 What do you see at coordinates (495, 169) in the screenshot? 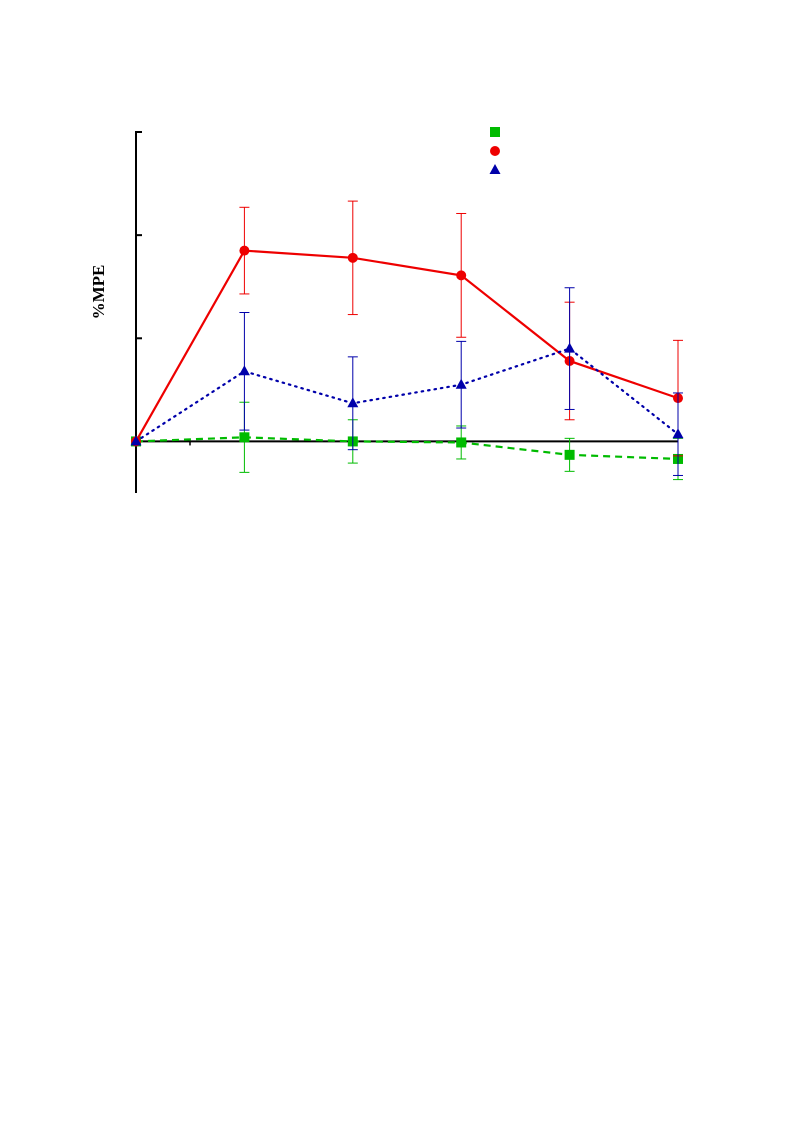
I see `legend-marker-triangle` at bounding box center [495, 169].